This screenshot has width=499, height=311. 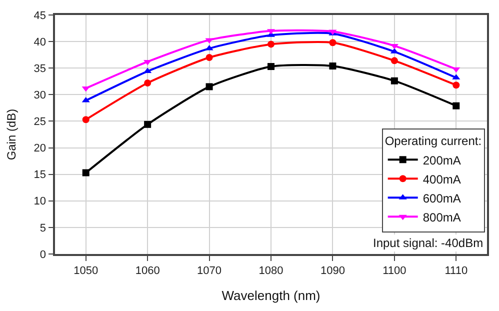 I want to click on x-tick-label: 1090, so click(x=332, y=270).